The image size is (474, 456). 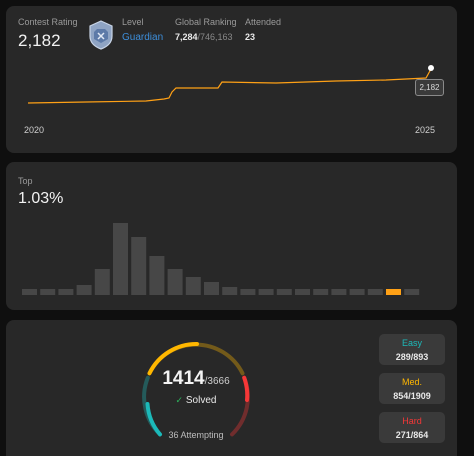 What do you see at coordinates (173, 358) in the screenshot?
I see `medium-arc-filled` at bounding box center [173, 358].